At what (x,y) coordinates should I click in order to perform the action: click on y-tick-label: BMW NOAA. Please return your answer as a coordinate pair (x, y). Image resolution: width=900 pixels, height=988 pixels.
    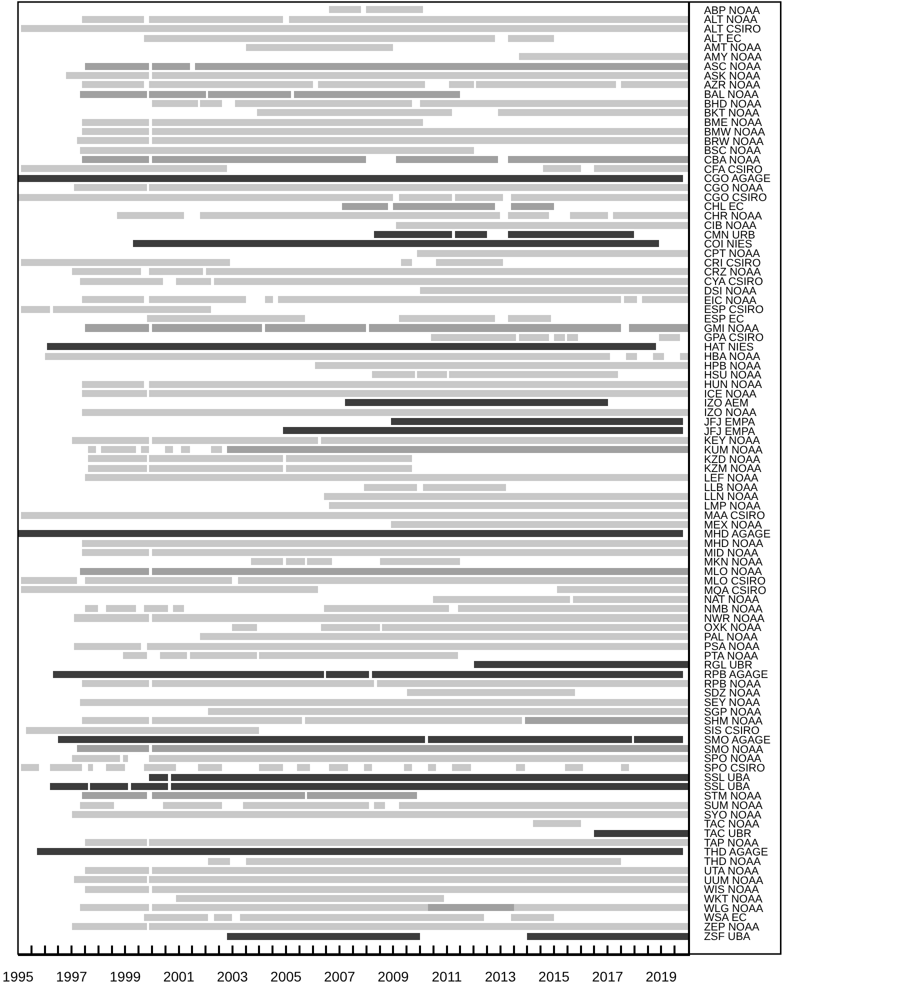
    Looking at the image, I should click on (735, 132).